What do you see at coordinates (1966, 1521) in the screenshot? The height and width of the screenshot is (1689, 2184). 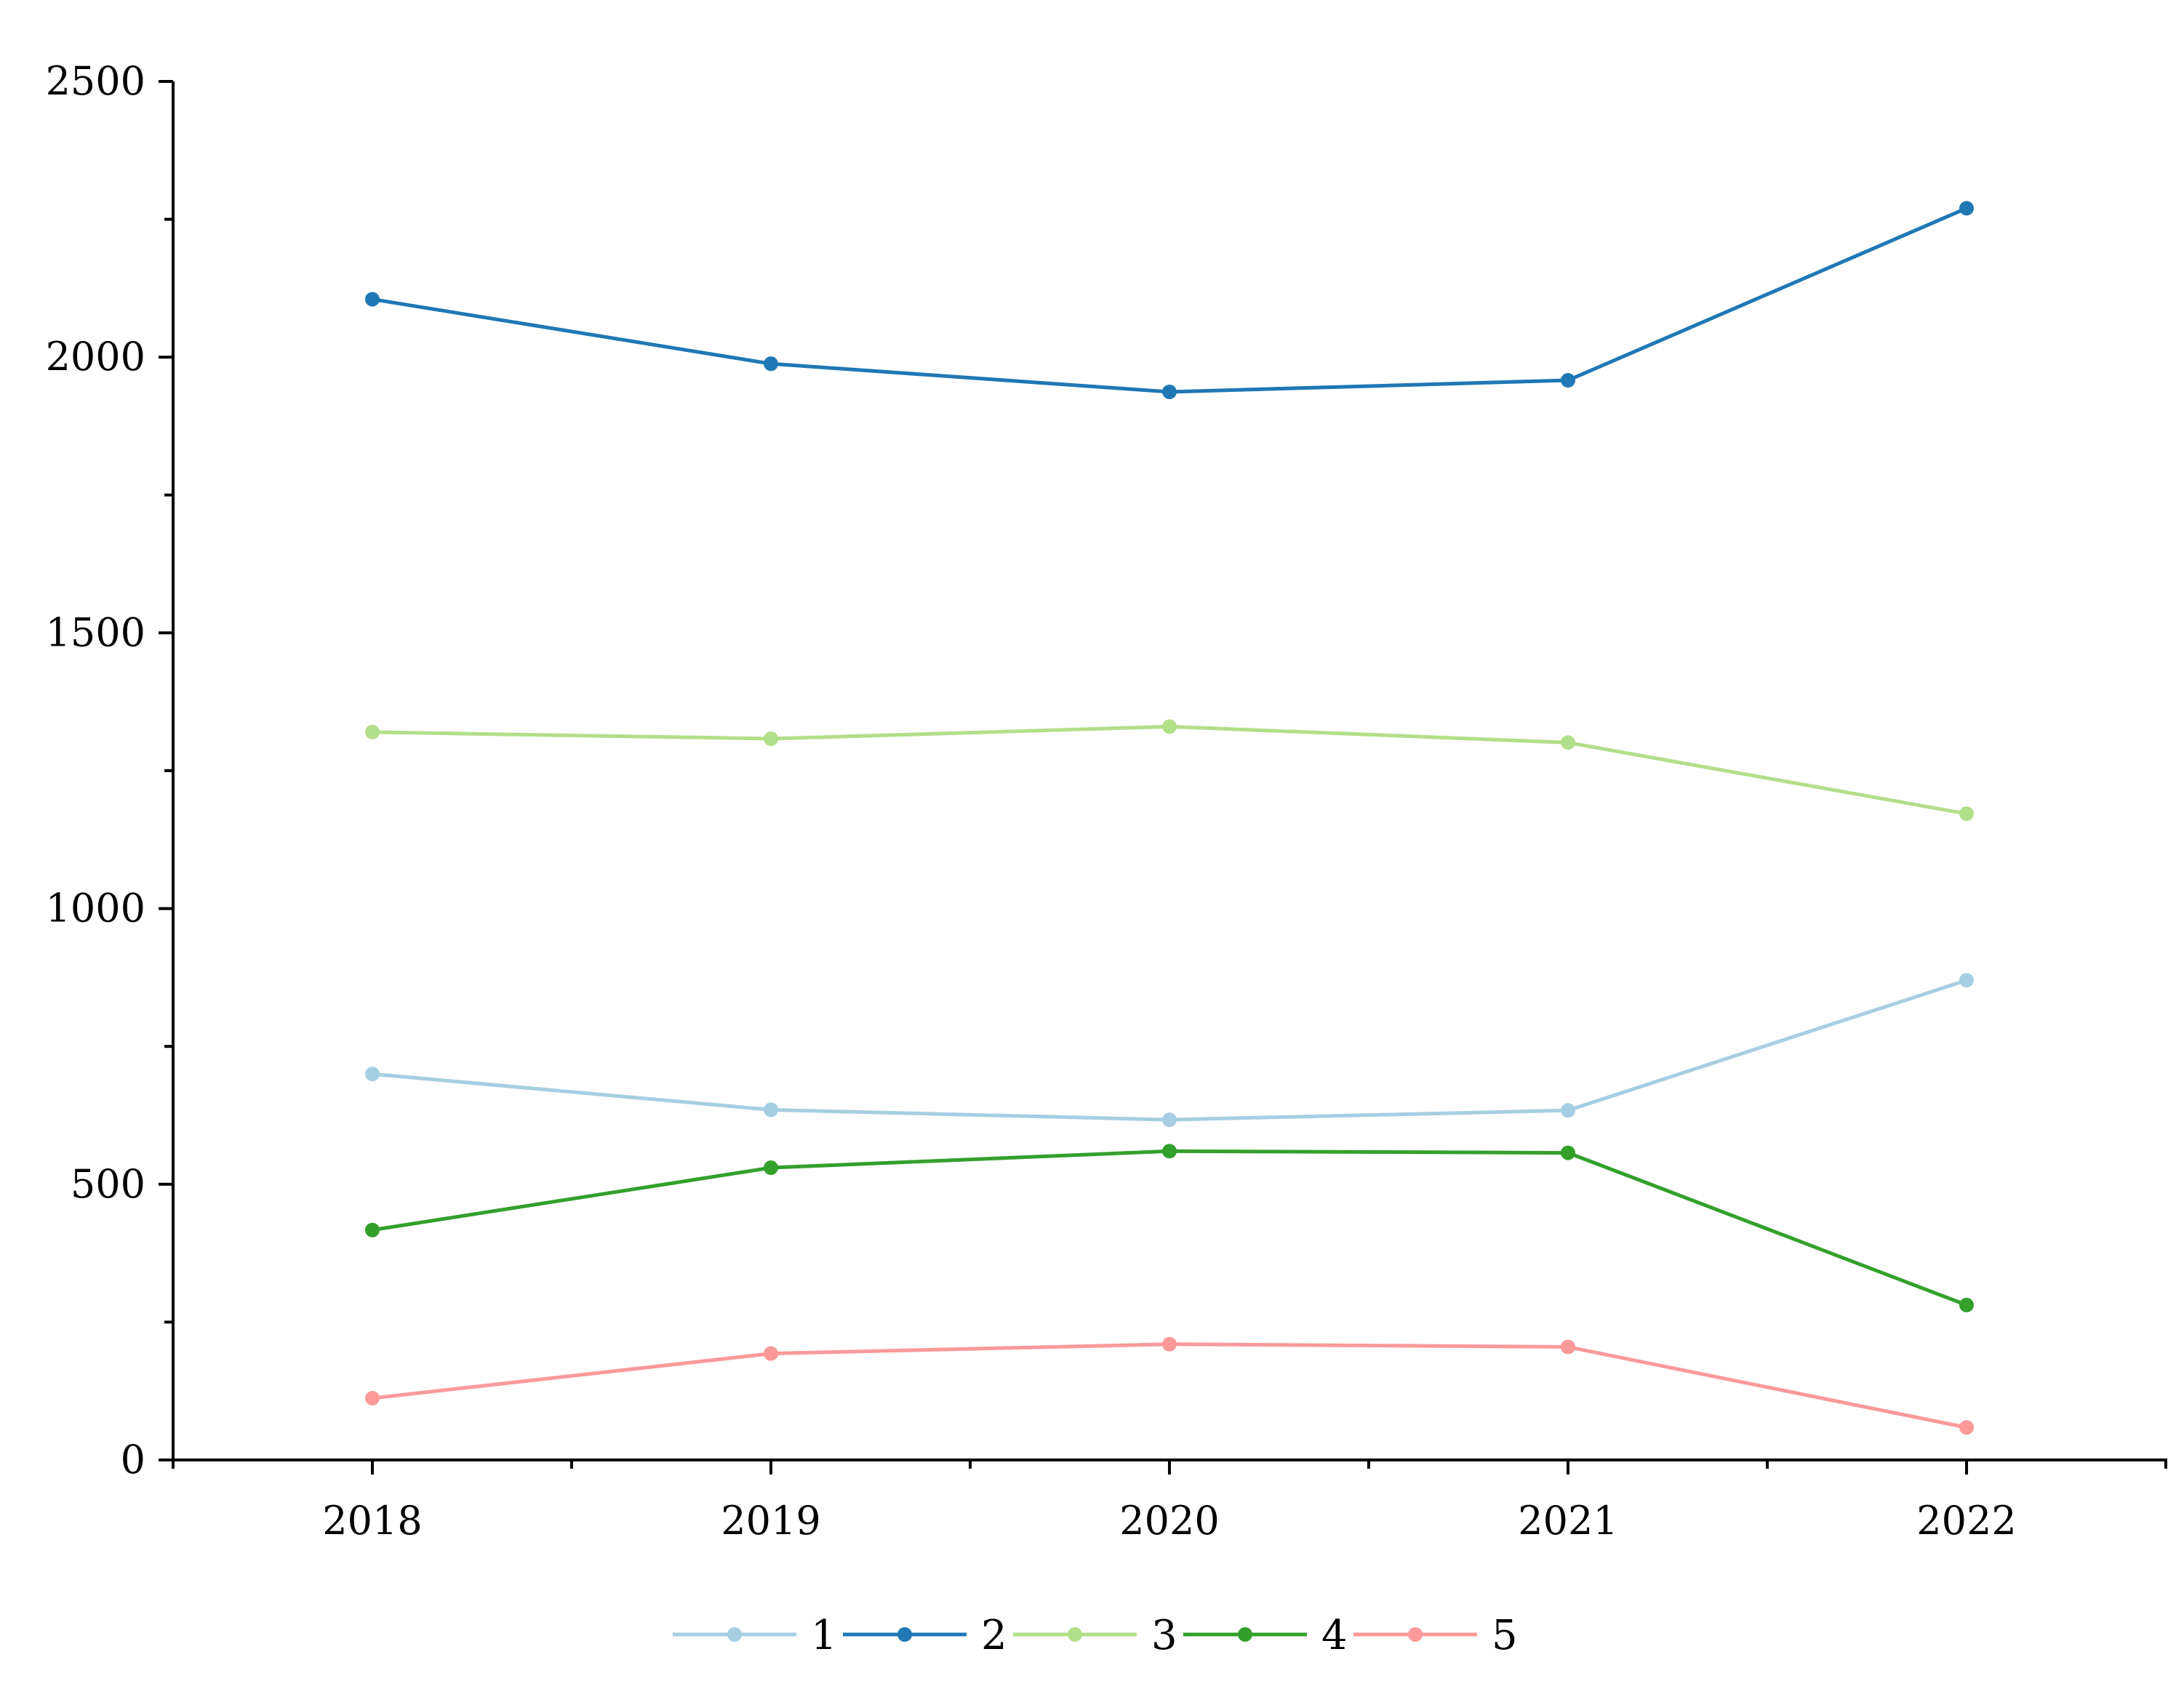 I see `x-tick-label: 2022` at bounding box center [1966, 1521].